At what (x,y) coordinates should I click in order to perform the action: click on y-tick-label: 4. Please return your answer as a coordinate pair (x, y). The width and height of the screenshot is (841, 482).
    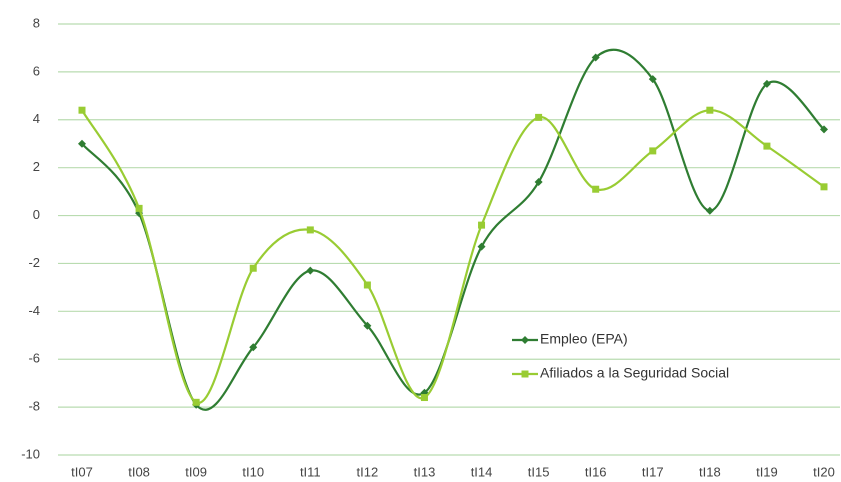
    Looking at the image, I should click on (36, 118).